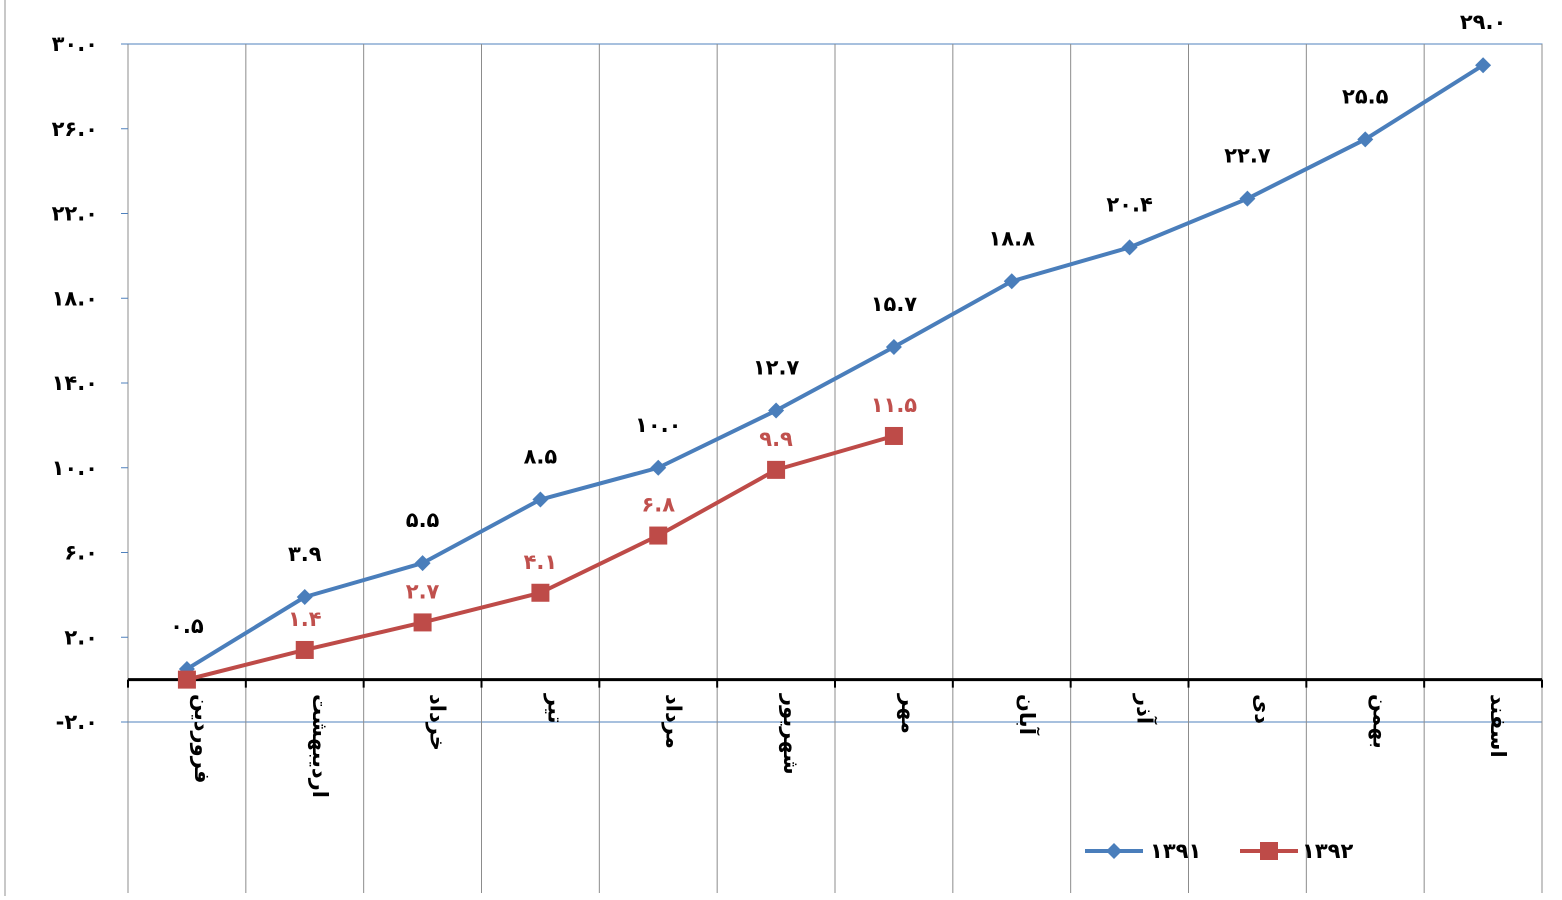 The image size is (1562, 900). I want to click on x-tick-label: مرداد, so click(673, 721).